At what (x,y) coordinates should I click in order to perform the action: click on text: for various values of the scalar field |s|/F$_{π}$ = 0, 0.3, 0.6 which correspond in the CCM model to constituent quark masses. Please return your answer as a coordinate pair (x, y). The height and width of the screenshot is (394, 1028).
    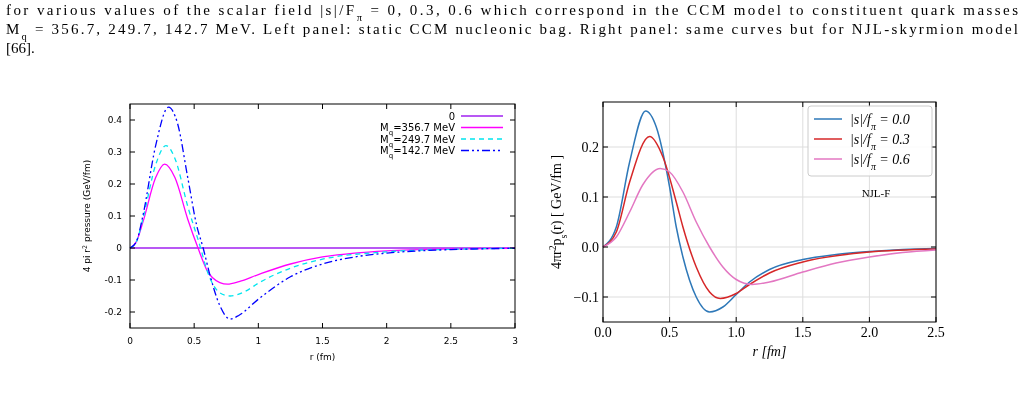
    Looking at the image, I should click on (512, 12).